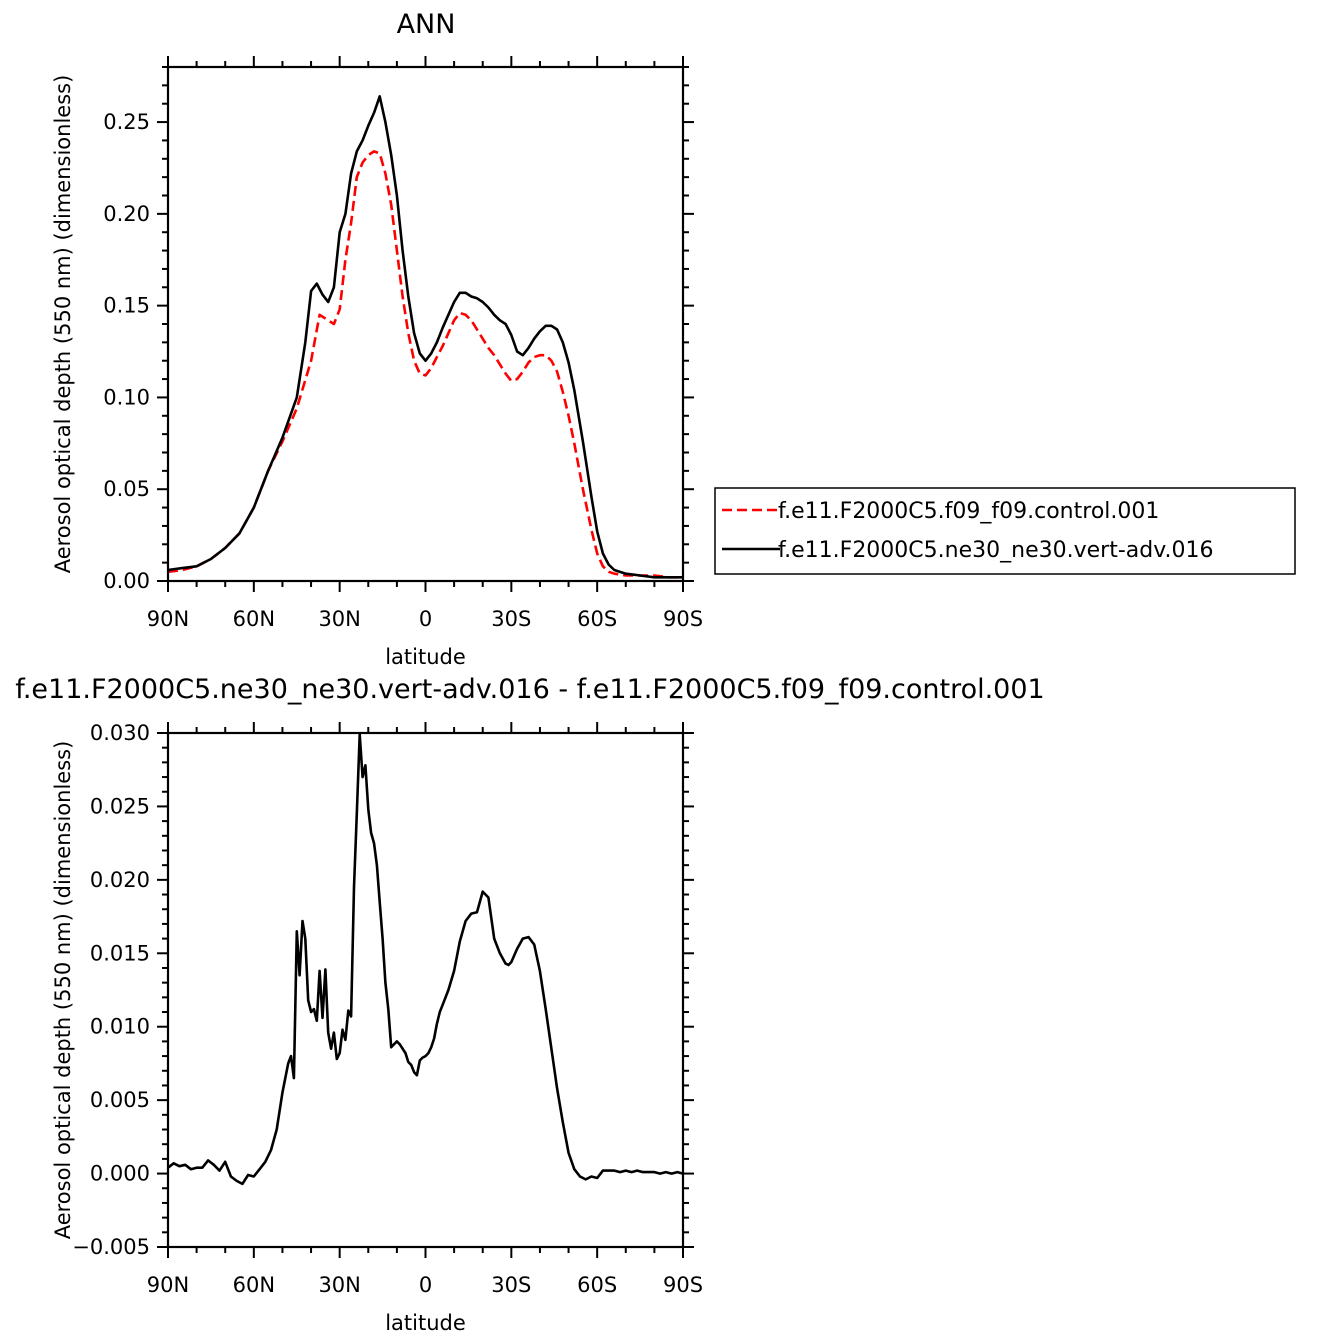 This screenshot has height=1341, width=1341. What do you see at coordinates (120, 880) in the screenshot?
I see `bottom-y-tick-label: 0.020` at bounding box center [120, 880].